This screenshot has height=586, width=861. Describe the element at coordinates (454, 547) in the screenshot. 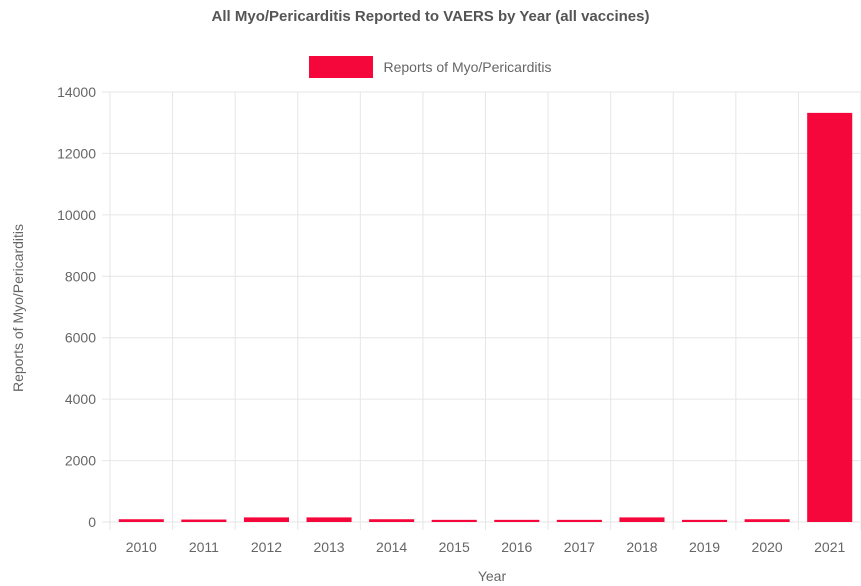

I see `x-tick-label: 2015` at that location.